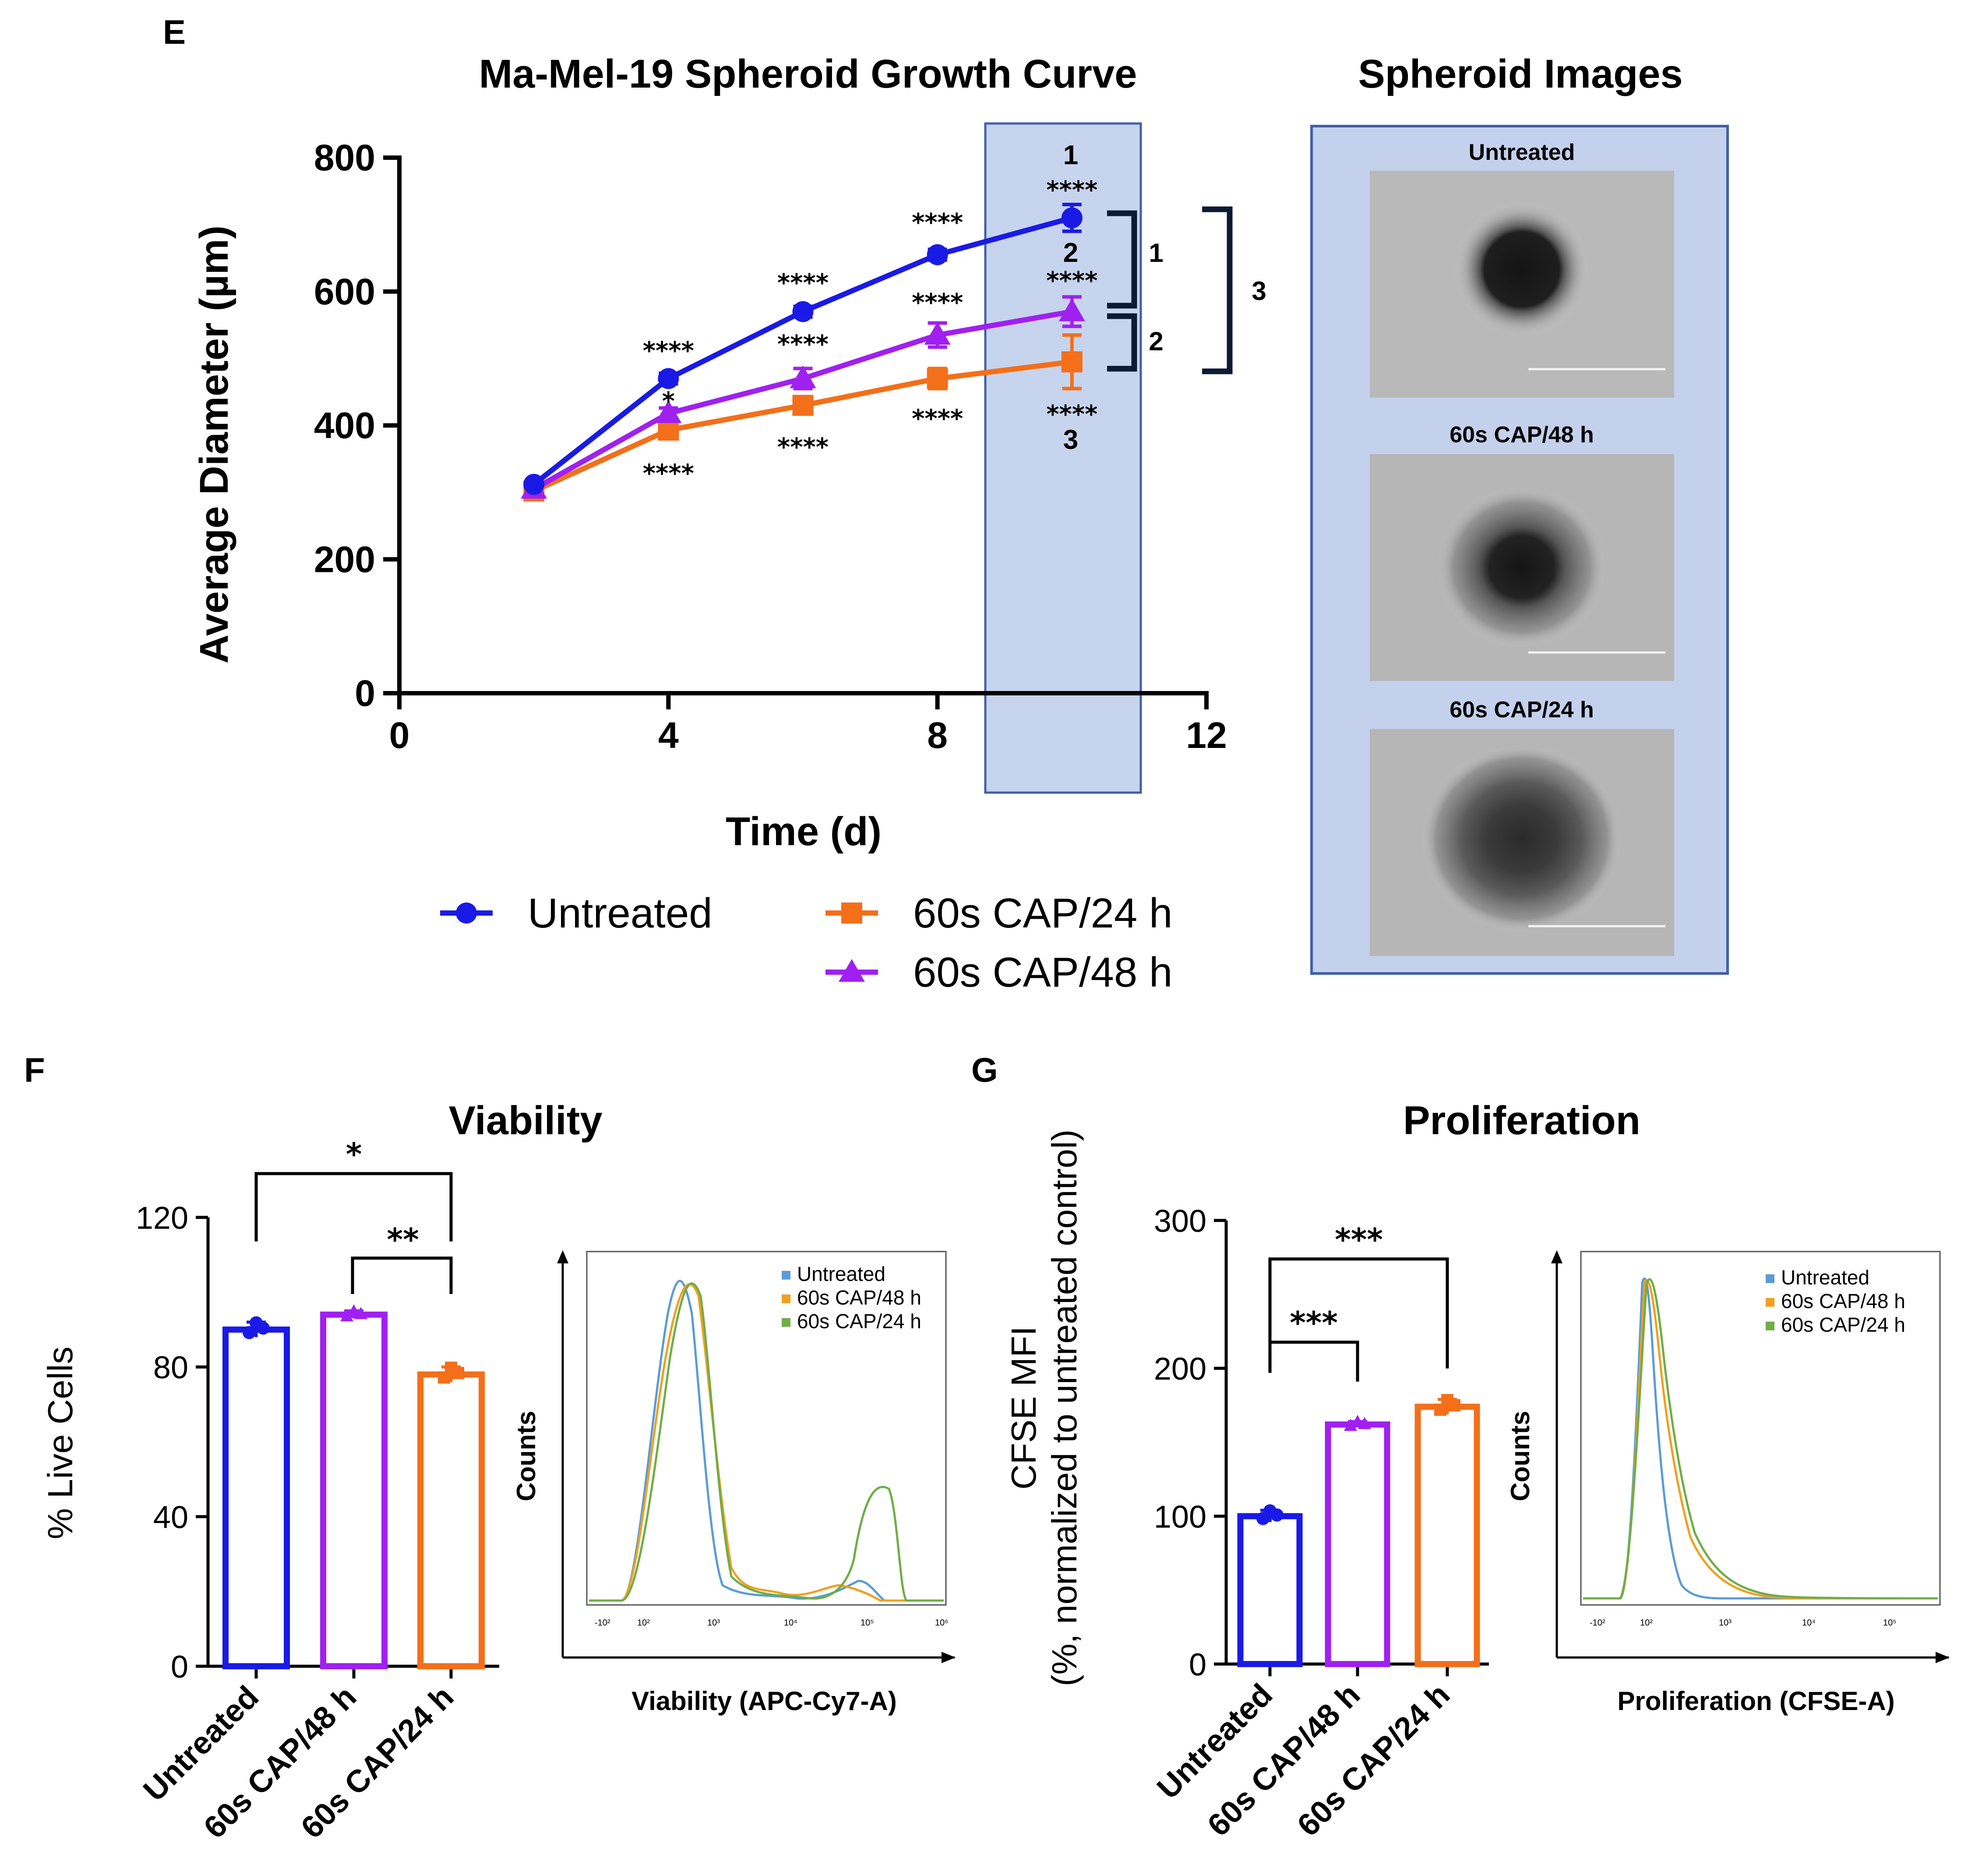 The image size is (1968, 1876). What do you see at coordinates (1156, 341) in the screenshot?
I see `bracket-label-2: 2` at bounding box center [1156, 341].